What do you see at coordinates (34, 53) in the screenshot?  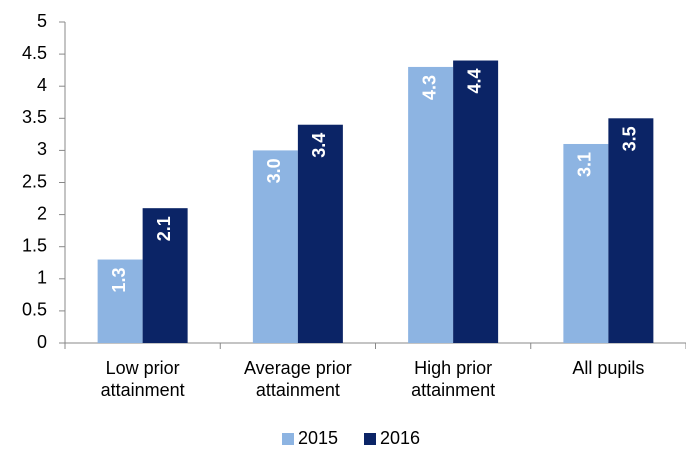 I see `y-tick-label: 4.5` at bounding box center [34, 53].